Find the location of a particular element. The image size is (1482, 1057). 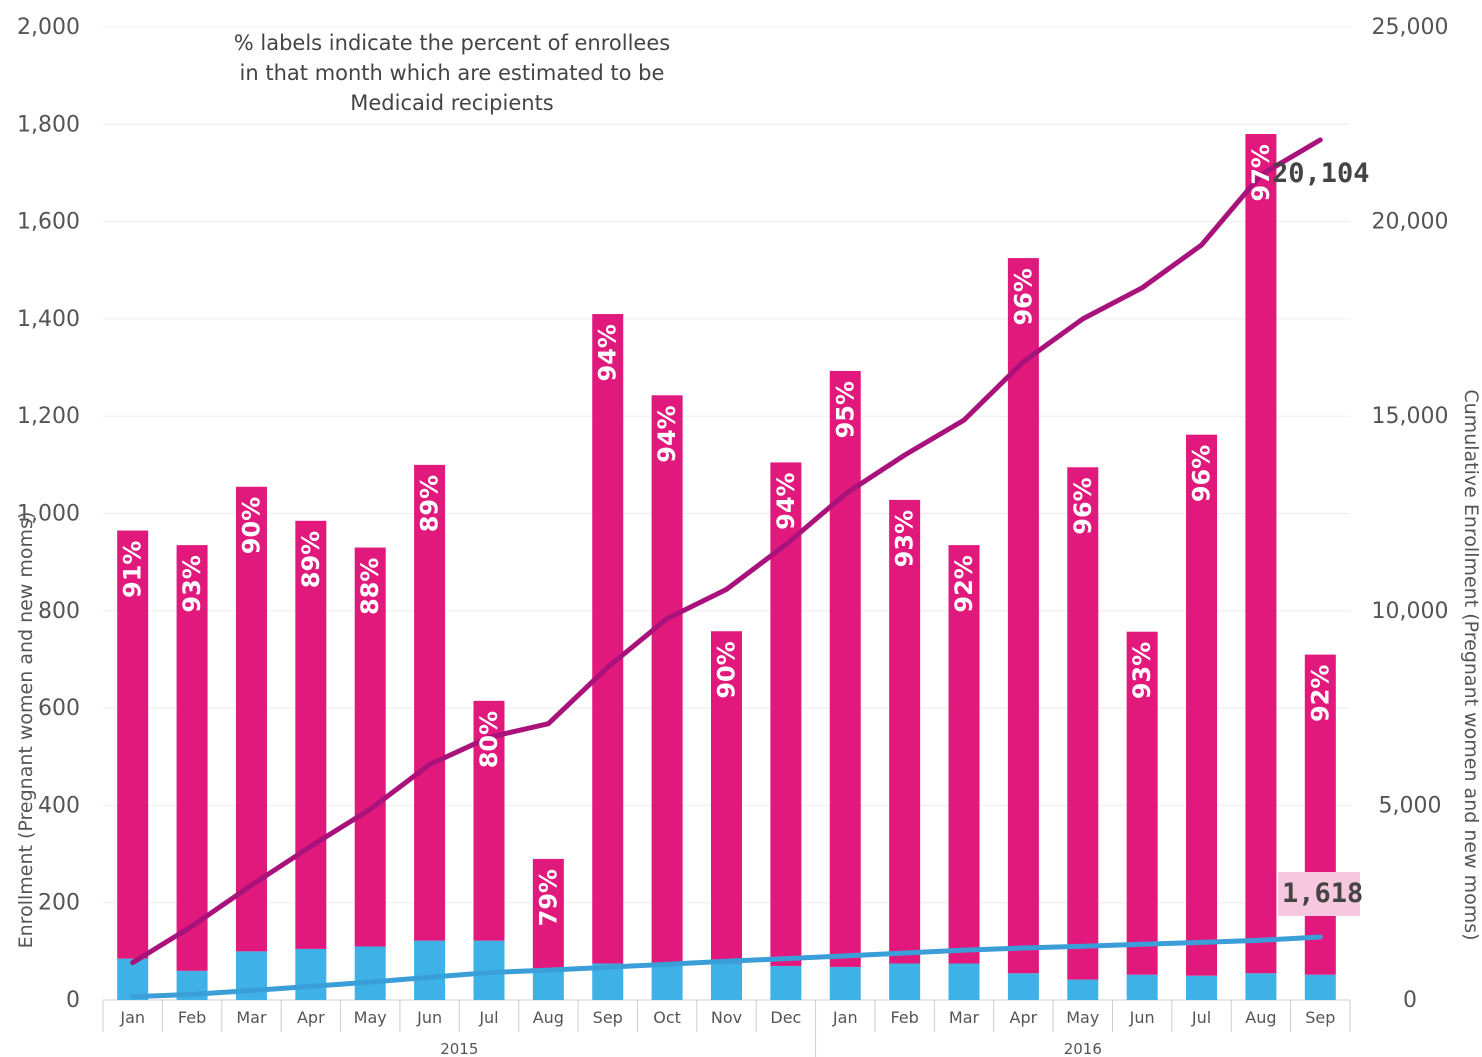

percent-label: 91% is located at coordinates (133, 569).